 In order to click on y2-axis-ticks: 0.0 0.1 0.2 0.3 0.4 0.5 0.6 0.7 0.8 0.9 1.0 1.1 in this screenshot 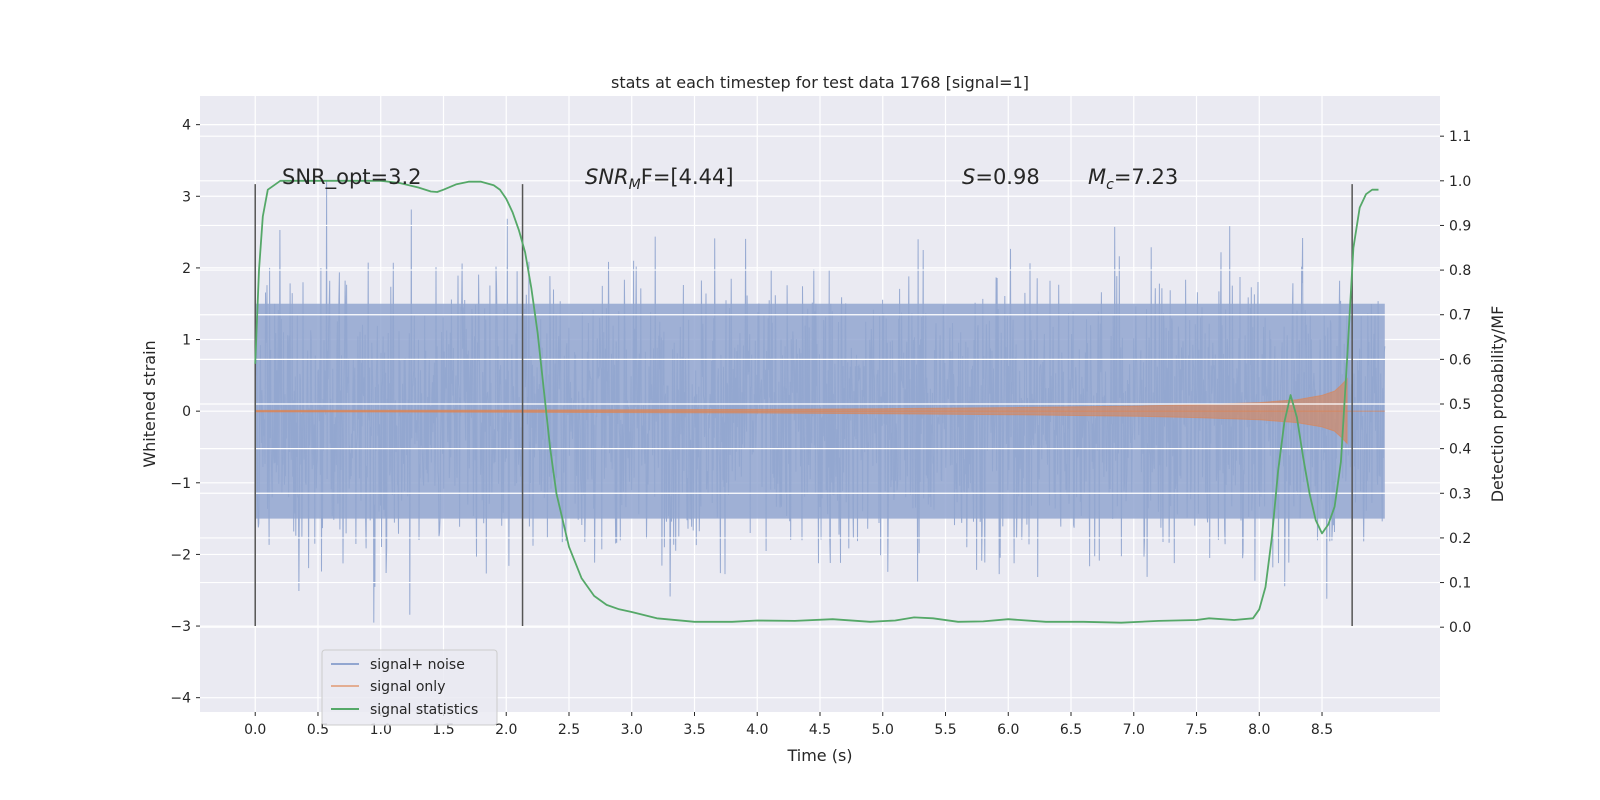, I will do `click(1455, 382)`.